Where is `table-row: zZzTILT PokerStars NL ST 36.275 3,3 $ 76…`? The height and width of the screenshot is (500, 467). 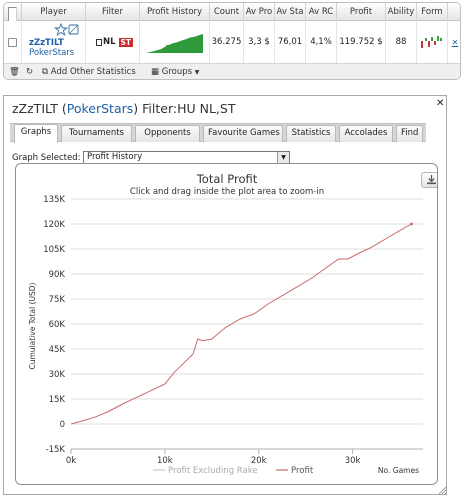 table-row: zZzTILT PokerStars NL ST 36.275 3,3 $ 76… is located at coordinates (232, 42).